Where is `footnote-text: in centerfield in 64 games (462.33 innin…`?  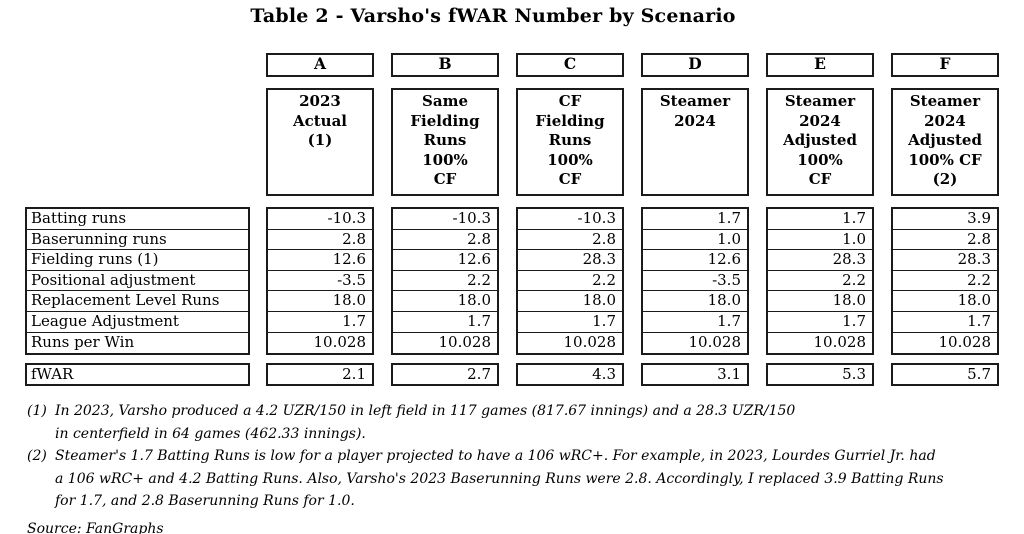
footnote-text: in centerfield in 64 games (462.33 innin… is located at coordinates (210, 433).